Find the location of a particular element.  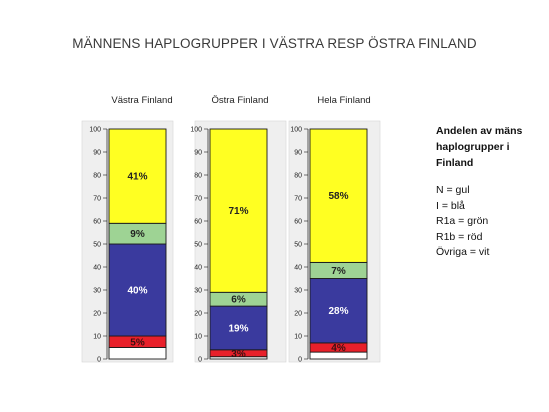

data-label: 6% is located at coordinates (238, 300).